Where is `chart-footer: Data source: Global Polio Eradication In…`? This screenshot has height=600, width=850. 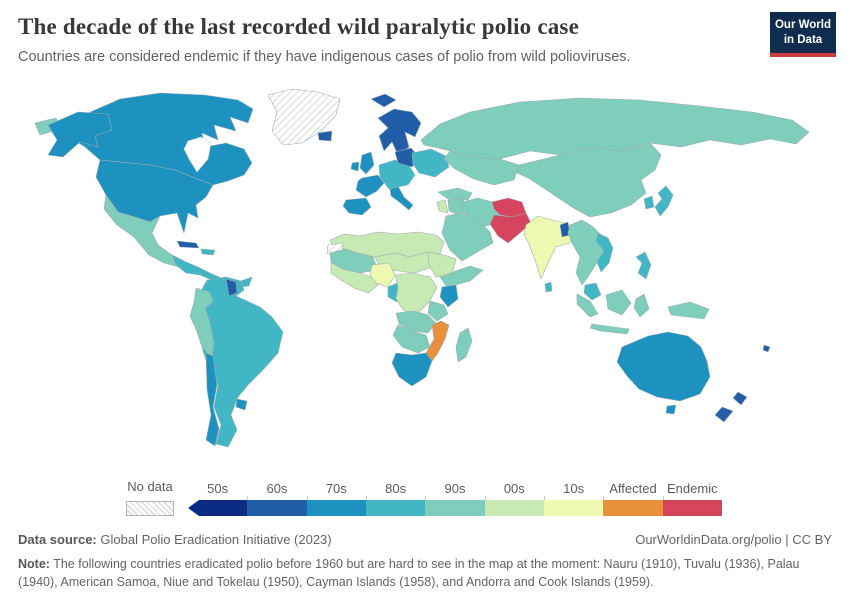 chart-footer: Data source: Global Polio Eradication In… is located at coordinates (425, 561).